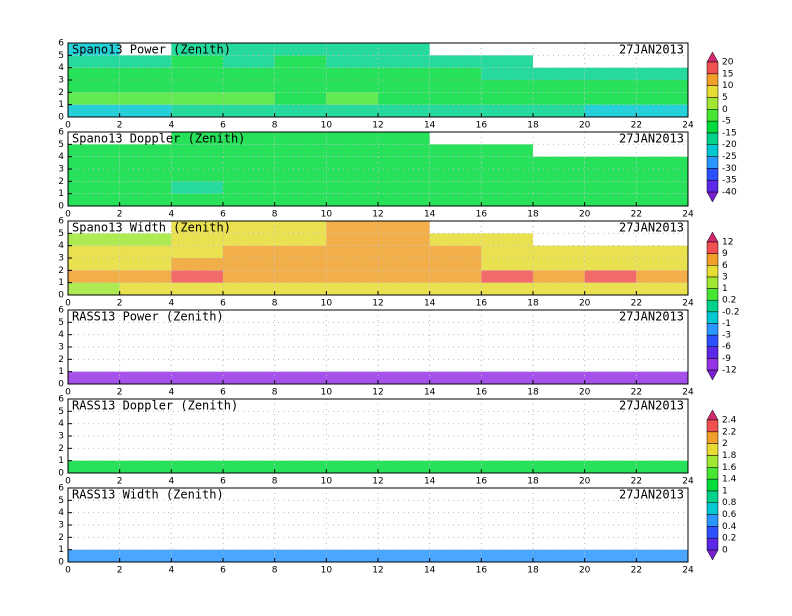  I want to click on x-tick-label: 0, so click(68, 482).